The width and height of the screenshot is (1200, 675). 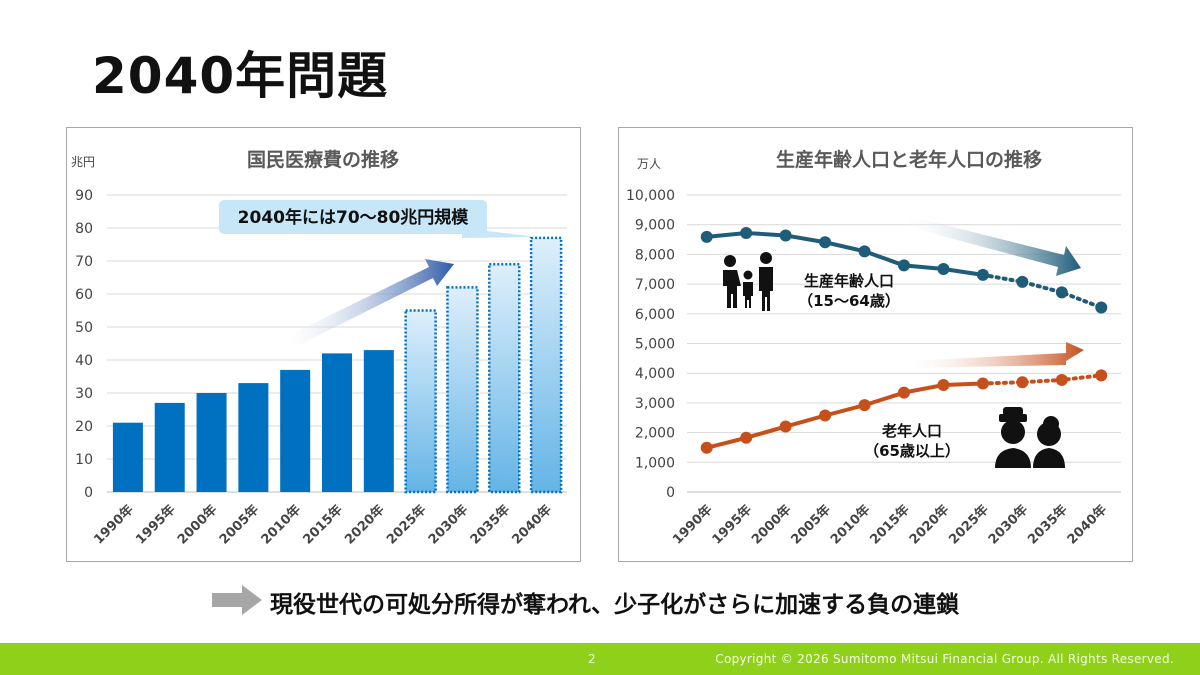 I want to click on right-arrow-icon, so click(x=237, y=600).